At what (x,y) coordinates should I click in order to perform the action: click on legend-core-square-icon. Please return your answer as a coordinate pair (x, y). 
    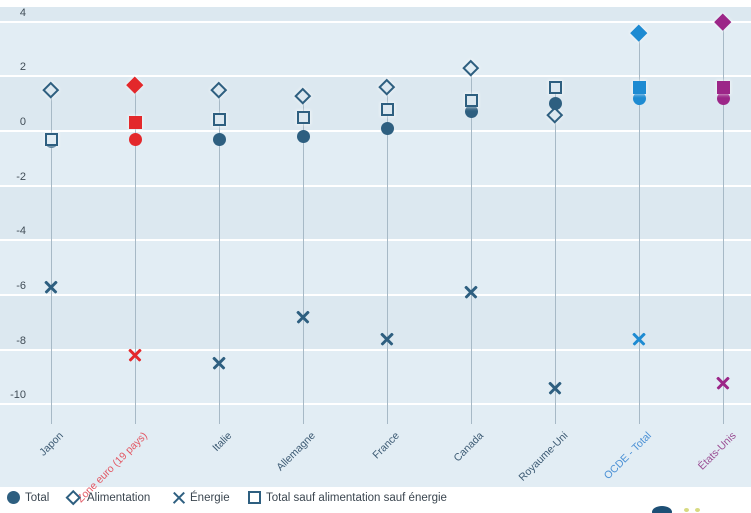
    Looking at the image, I should click on (254, 497).